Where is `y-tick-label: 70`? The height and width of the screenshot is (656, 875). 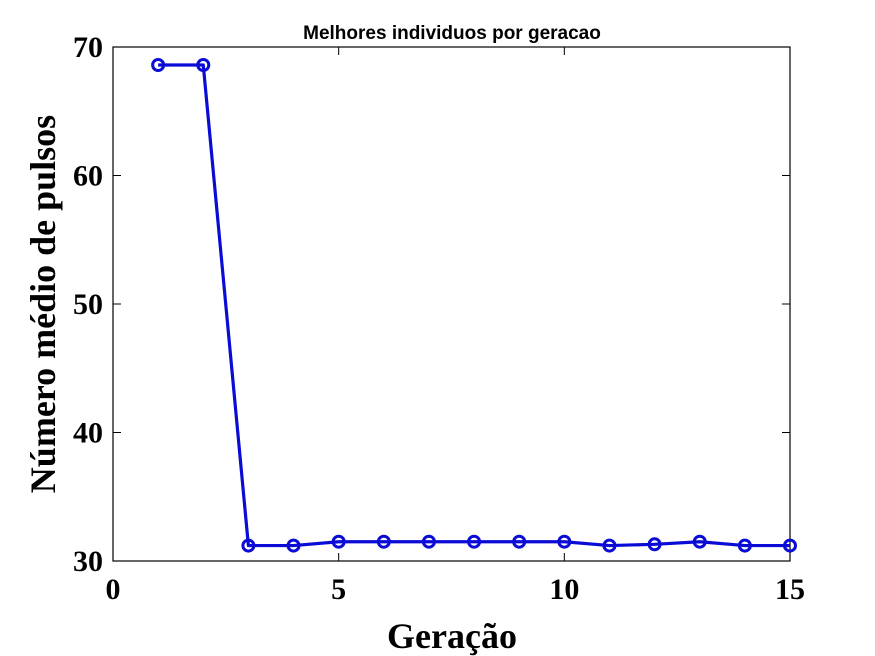 y-tick-label: 70 is located at coordinates (88, 47).